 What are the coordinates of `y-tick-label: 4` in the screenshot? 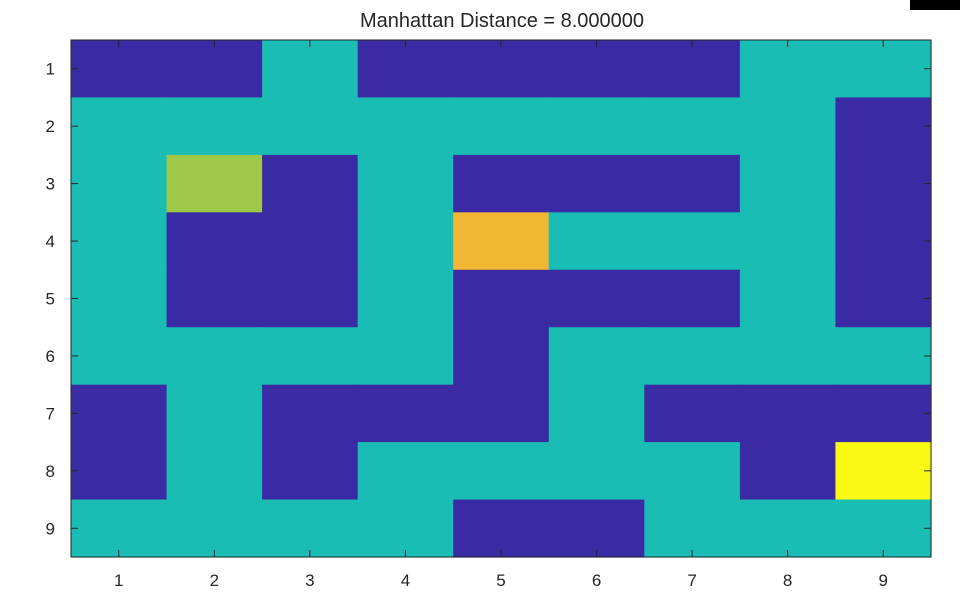 It's located at (50, 241).